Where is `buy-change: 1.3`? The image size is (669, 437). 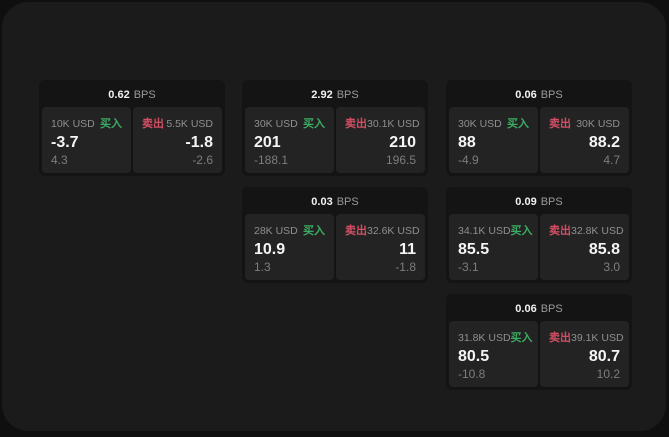 buy-change: 1.3 is located at coordinates (262, 267).